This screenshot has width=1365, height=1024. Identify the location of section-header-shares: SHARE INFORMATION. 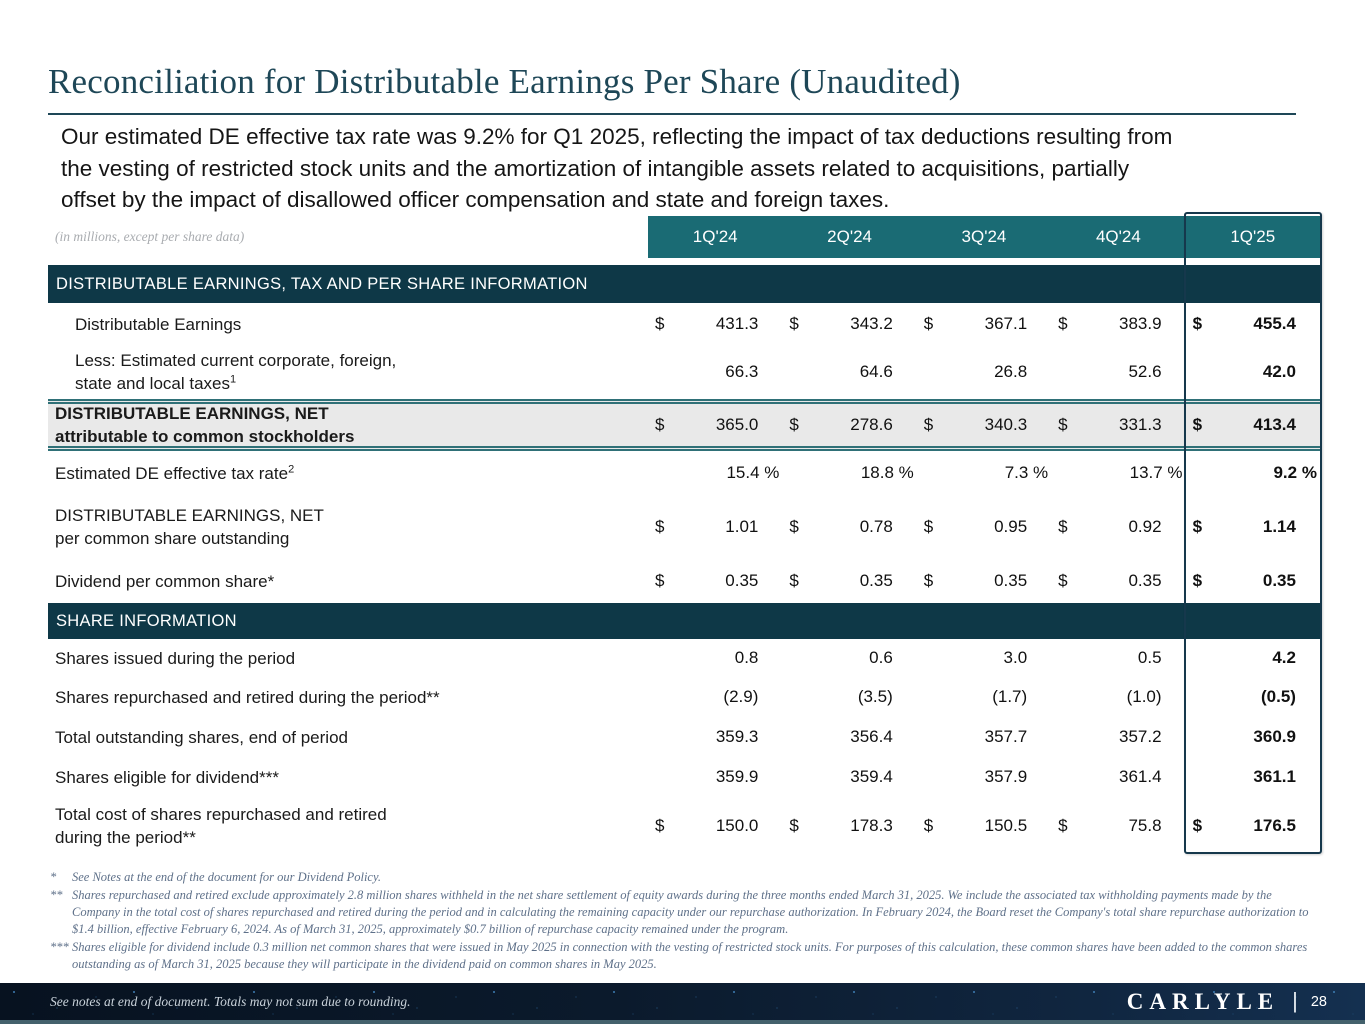
(684, 621).